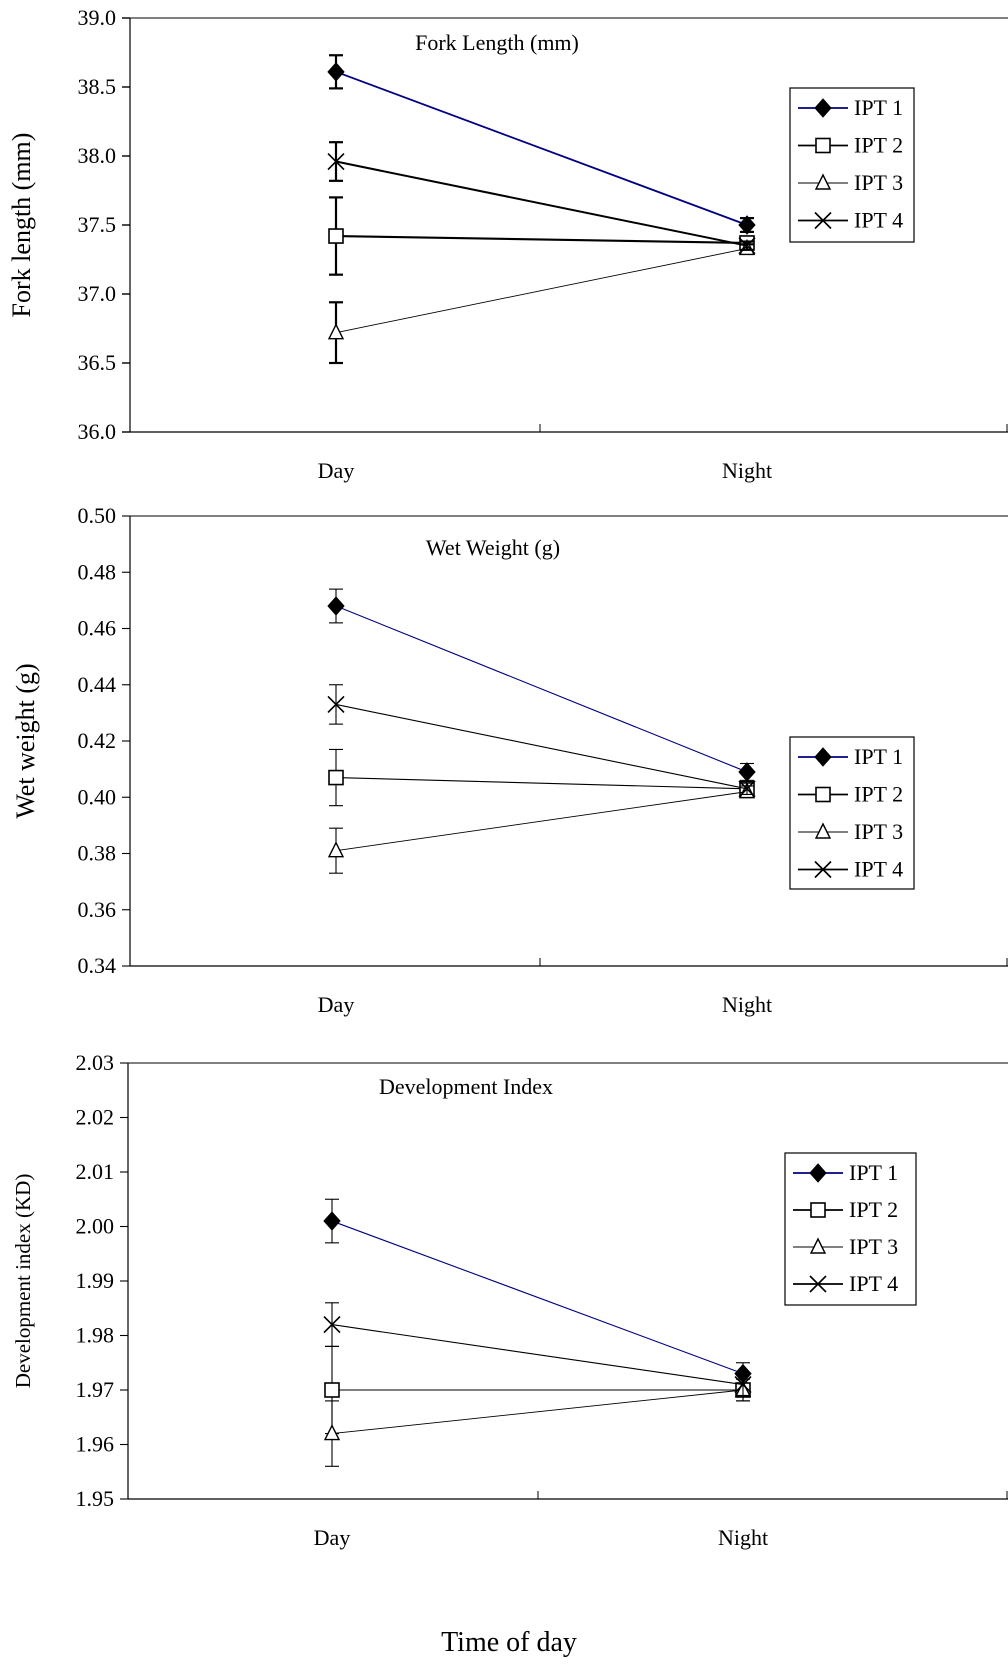 The image size is (1008, 1664). Describe the element at coordinates (95, 1498) in the screenshot. I see `y-tick-label: 1.95` at that location.